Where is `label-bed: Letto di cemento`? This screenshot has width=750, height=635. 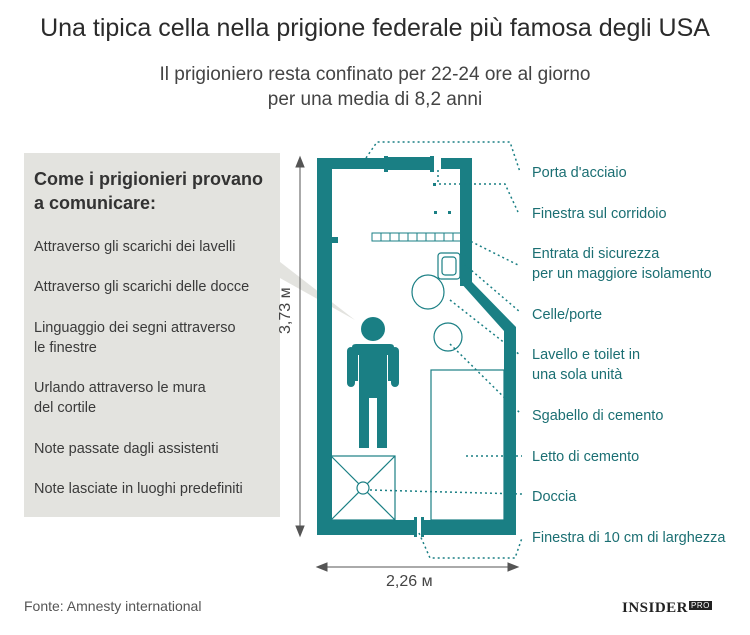 label-bed: Letto di cemento is located at coordinates (586, 457).